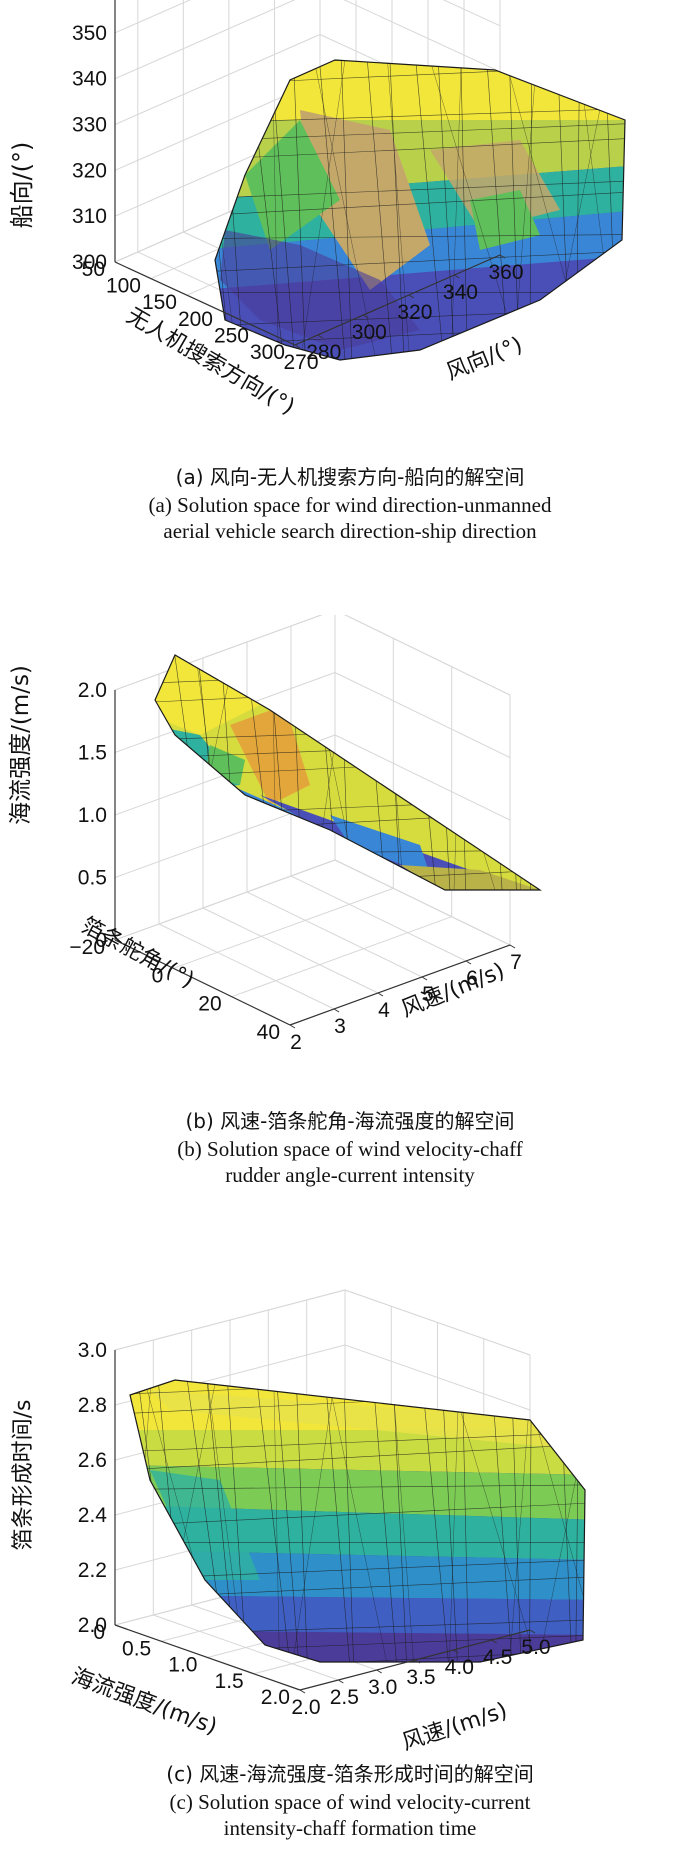 Image resolution: width=700 pixels, height=1859 pixels. Describe the element at coordinates (350, 477) in the screenshot. I see `caption-zh-a: (a) 风向-无人机搜索方向-船向的解空间` at that location.